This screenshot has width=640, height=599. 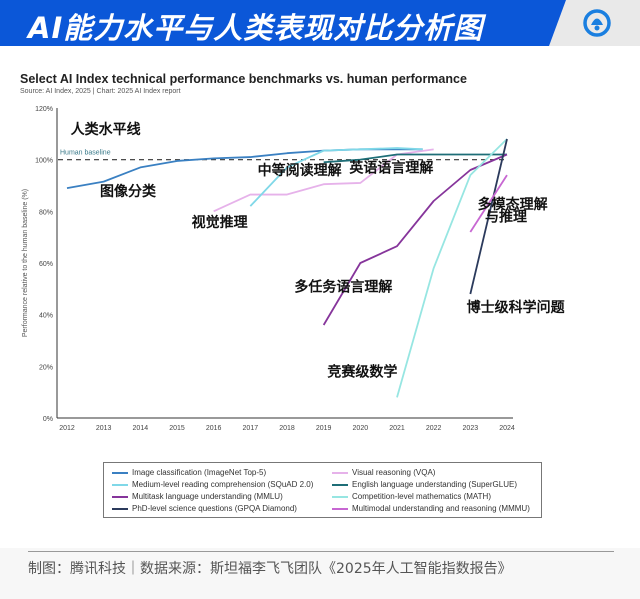 What do you see at coordinates (471, 428) in the screenshot?
I see `x-tick-label: 2023` at bounding box center [471, 428].